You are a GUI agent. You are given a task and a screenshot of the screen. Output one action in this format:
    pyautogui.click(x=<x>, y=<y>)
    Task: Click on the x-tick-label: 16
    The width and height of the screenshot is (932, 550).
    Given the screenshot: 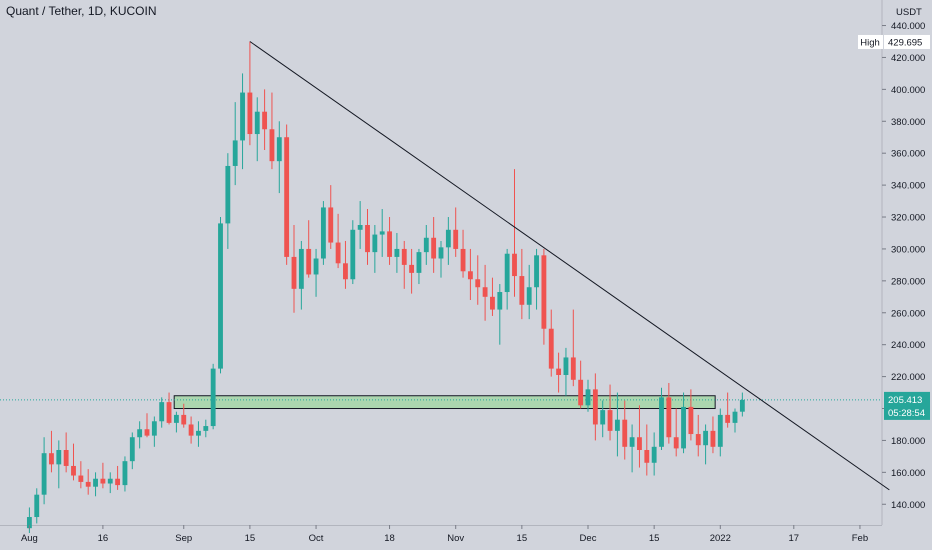 What is the action you would take?
    pyautogui.click(x=103, y=538)
    